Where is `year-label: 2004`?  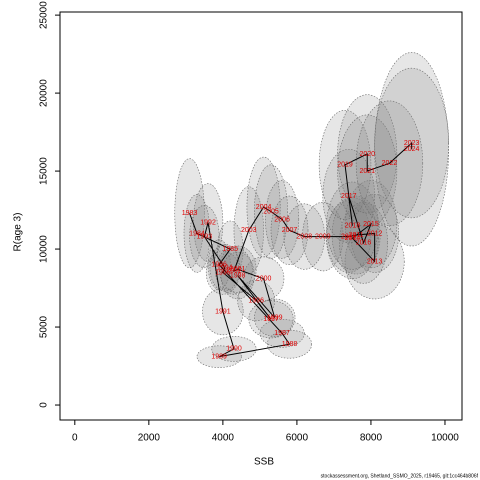 year-label: 2004 is located at coordinates (264, 207).